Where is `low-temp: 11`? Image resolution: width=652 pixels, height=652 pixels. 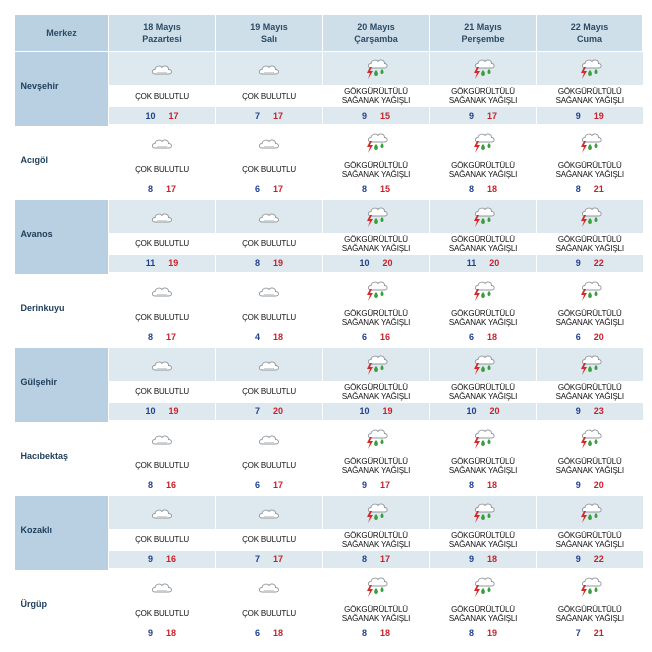 low-temp: 11 is located at coordinates (471, 263).